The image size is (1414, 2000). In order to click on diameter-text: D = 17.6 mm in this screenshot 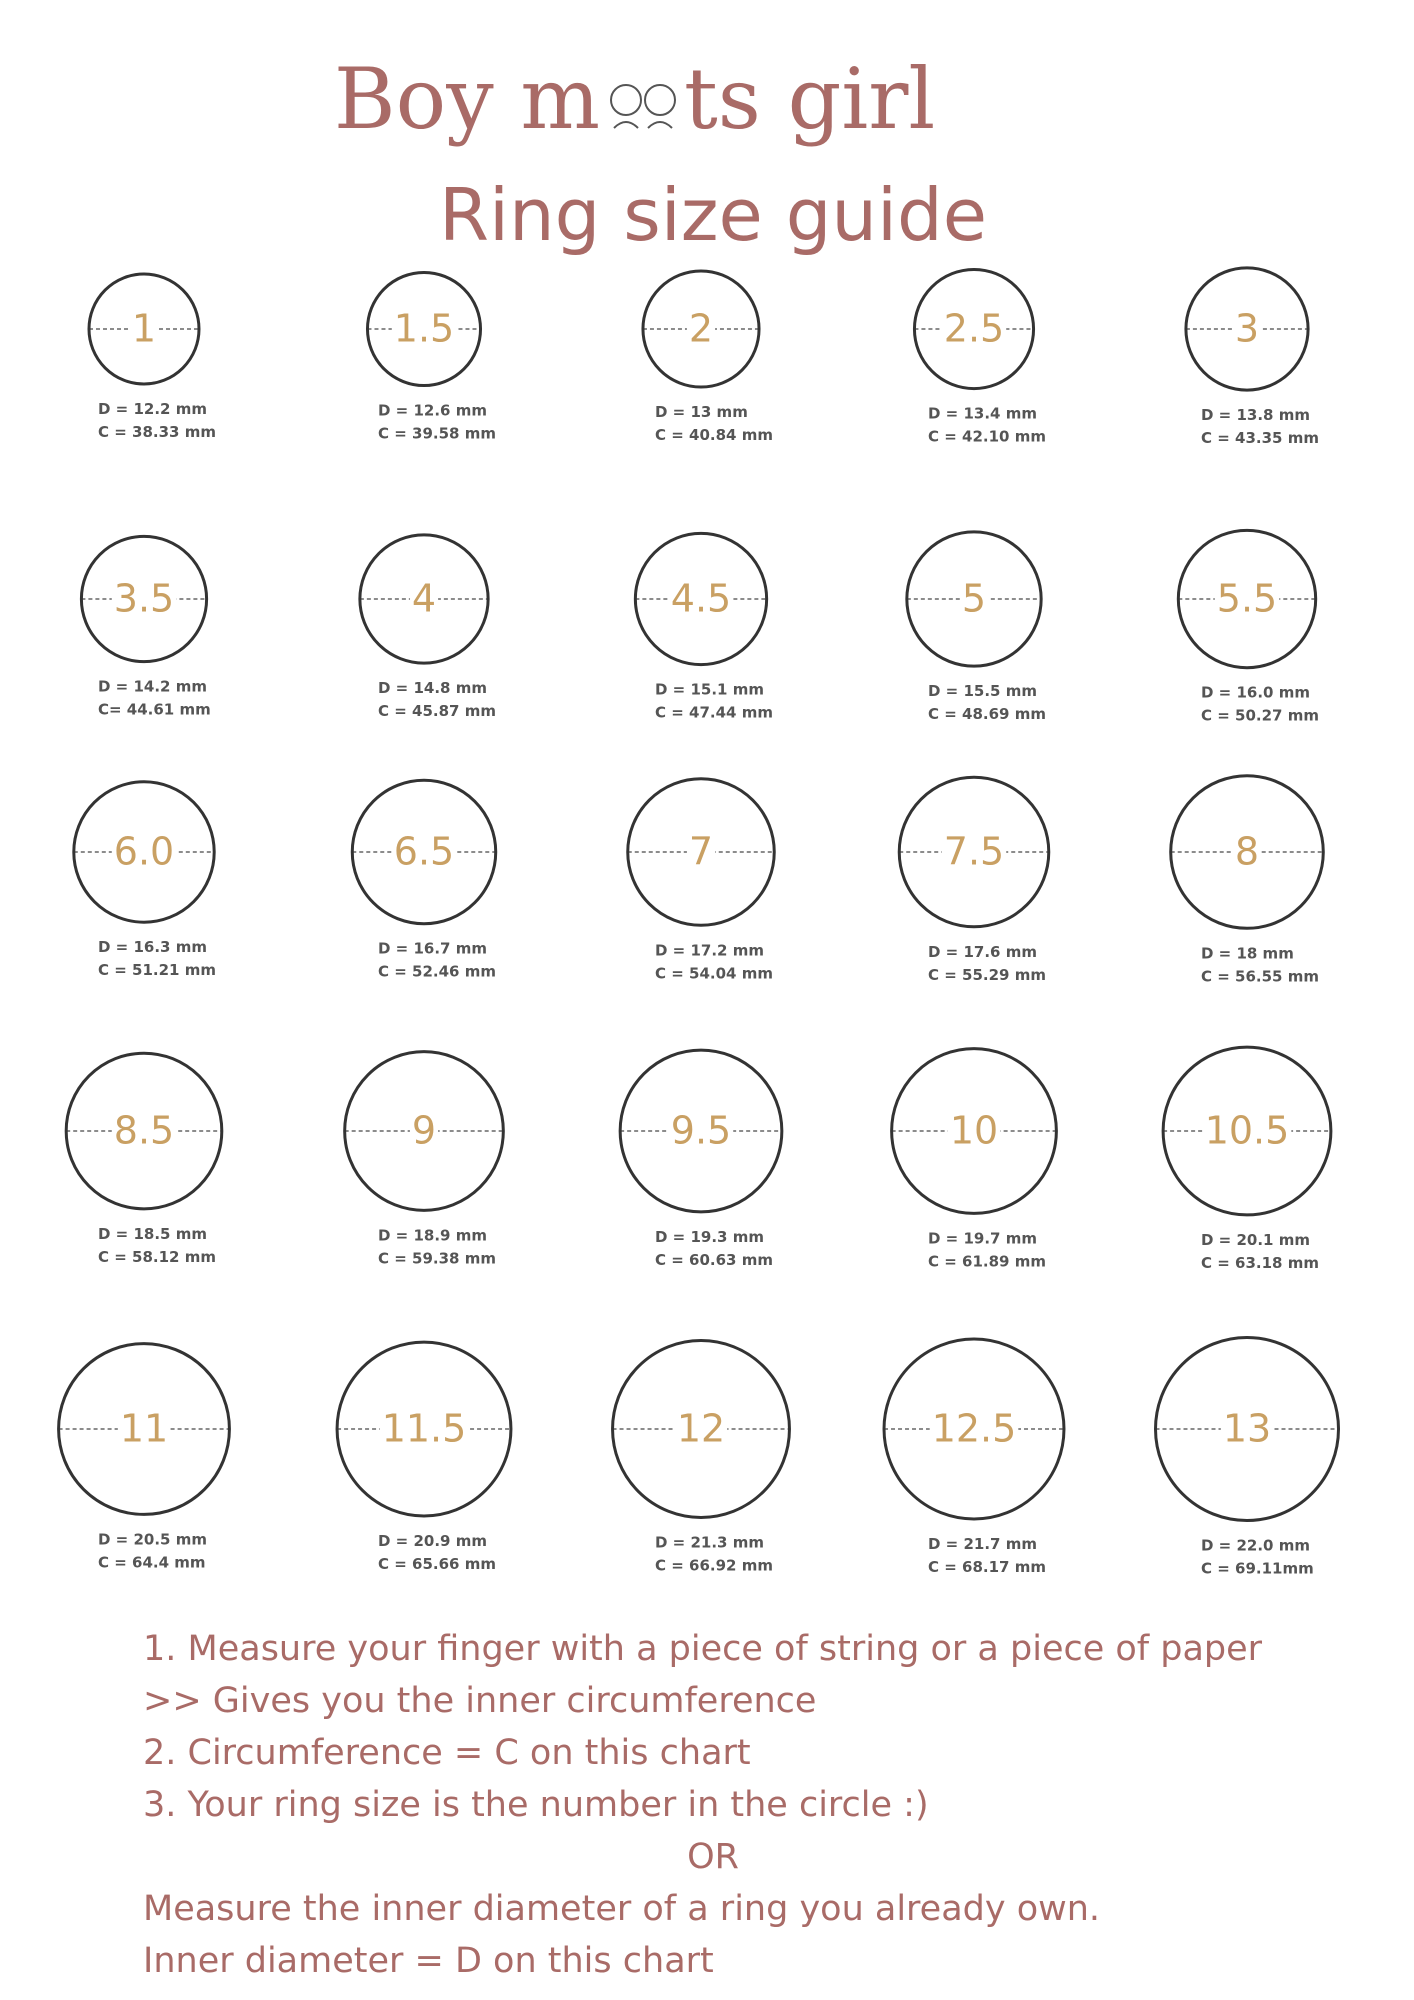, I will do `click(982, 952)`.